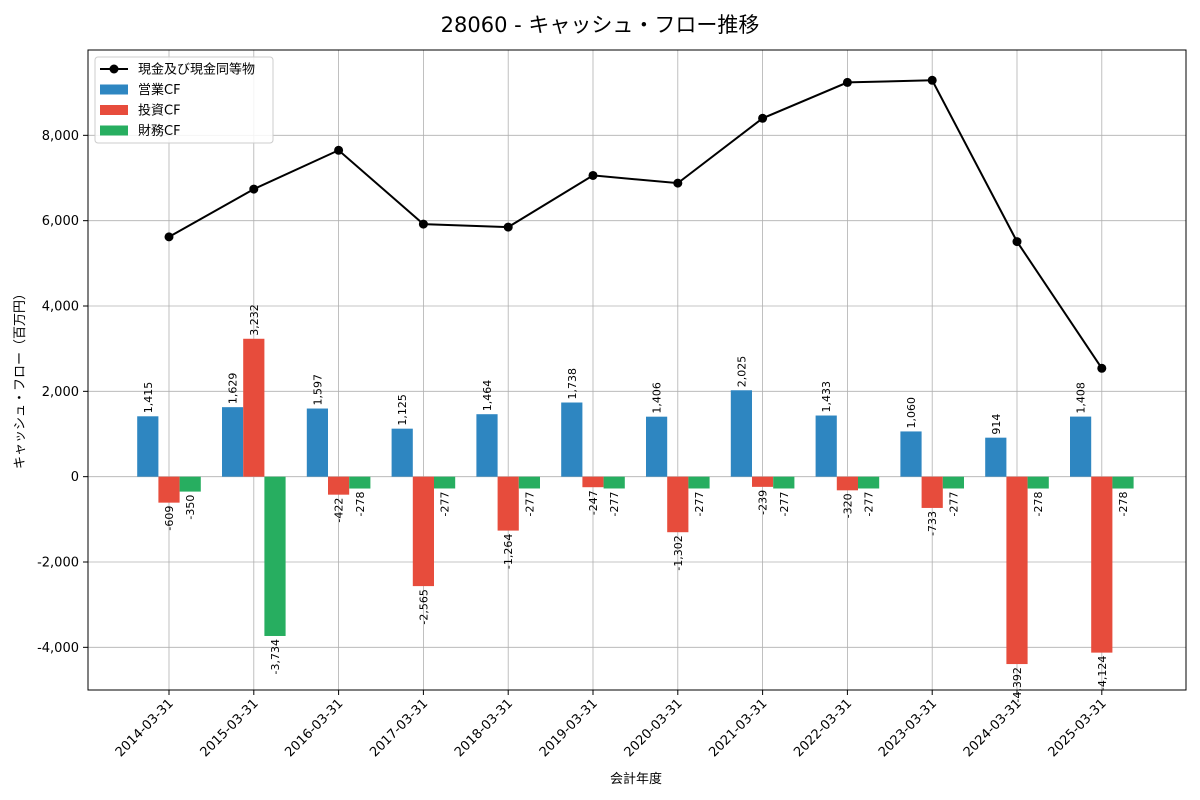  I want to click on bar-label: -1,302, so click(678, 552).